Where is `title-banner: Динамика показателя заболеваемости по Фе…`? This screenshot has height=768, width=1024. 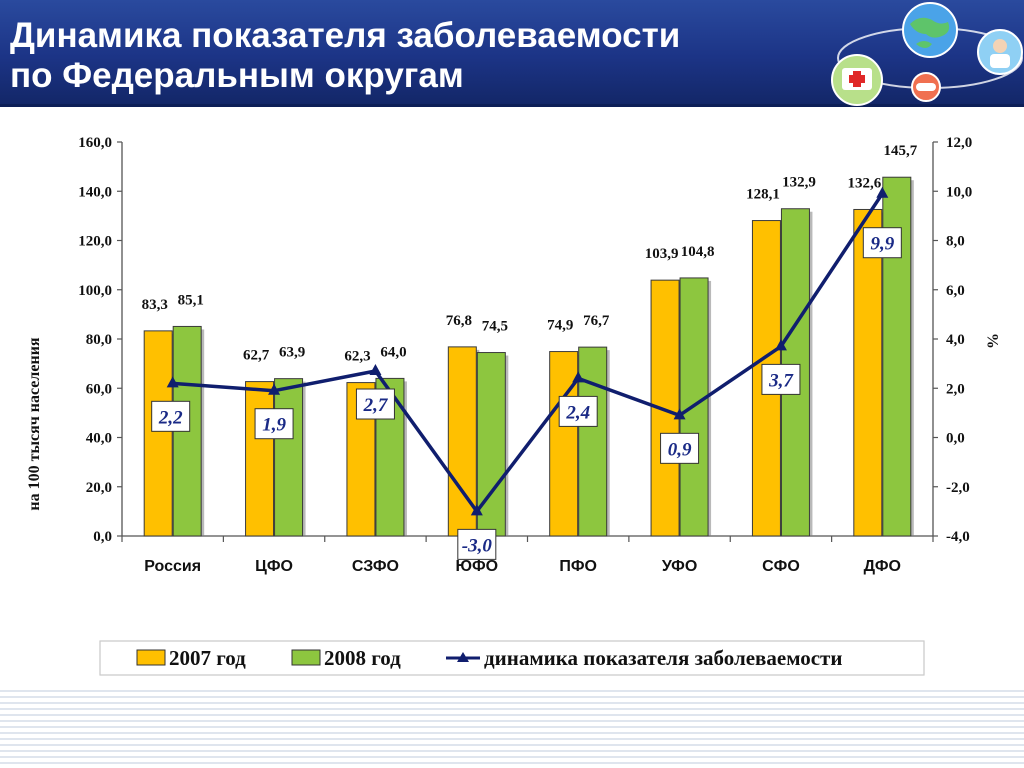 title-banner: Динамика показателя заболеваемости по Фе… is located at coordinates (512, 53).